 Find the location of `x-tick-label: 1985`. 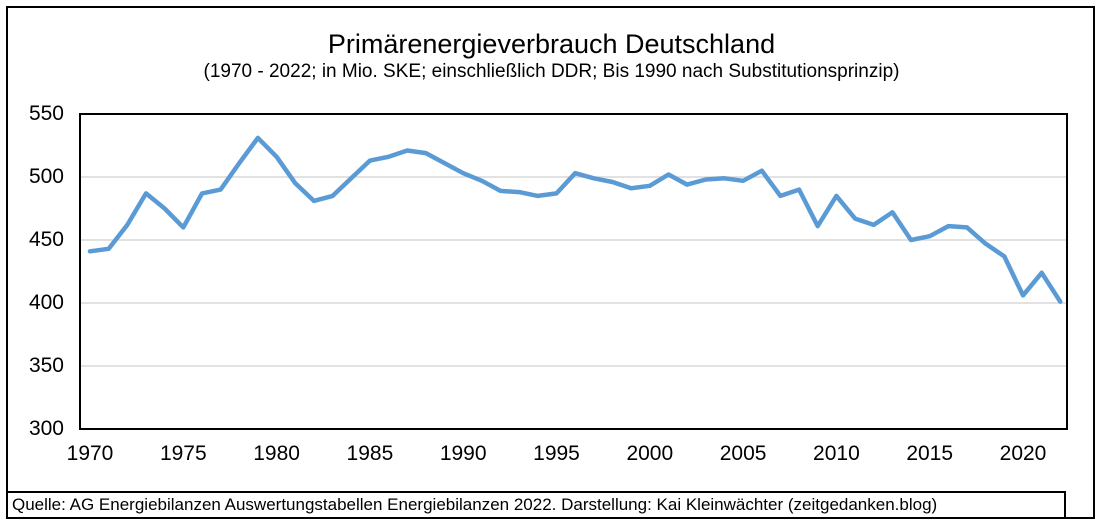

x-tick-label: 1985 is located at coordinates (370, 453).